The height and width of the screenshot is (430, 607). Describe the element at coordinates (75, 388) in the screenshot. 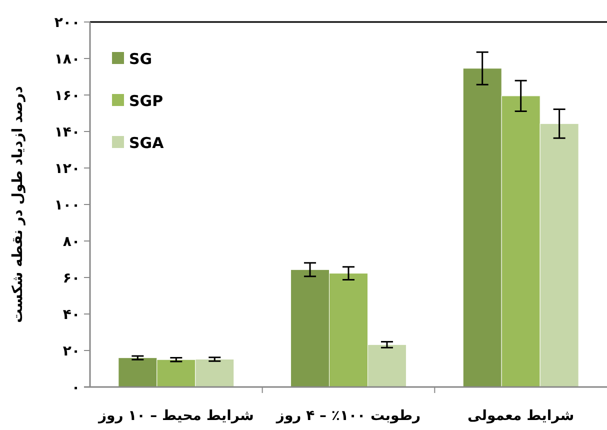

I see `y-tick-label: ۰` at that location.